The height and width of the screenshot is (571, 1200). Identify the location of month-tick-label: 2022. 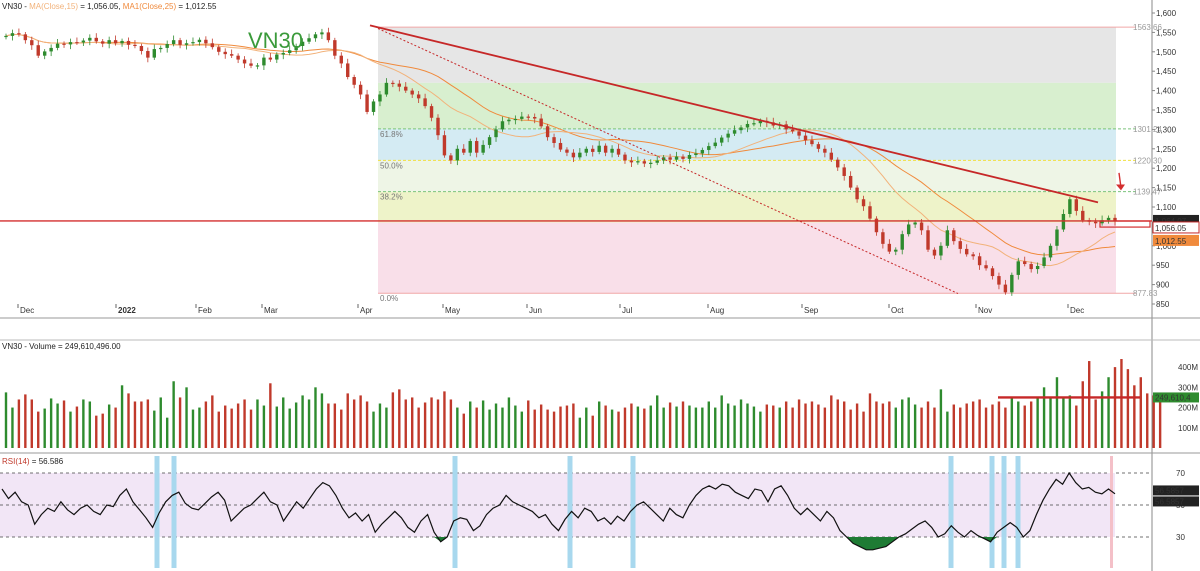
(127, 310).